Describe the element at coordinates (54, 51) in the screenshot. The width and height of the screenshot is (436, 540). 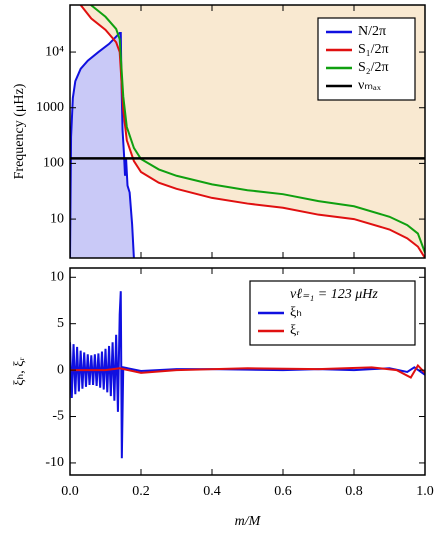
I see `y-tick-label: 10⁴` at that location.